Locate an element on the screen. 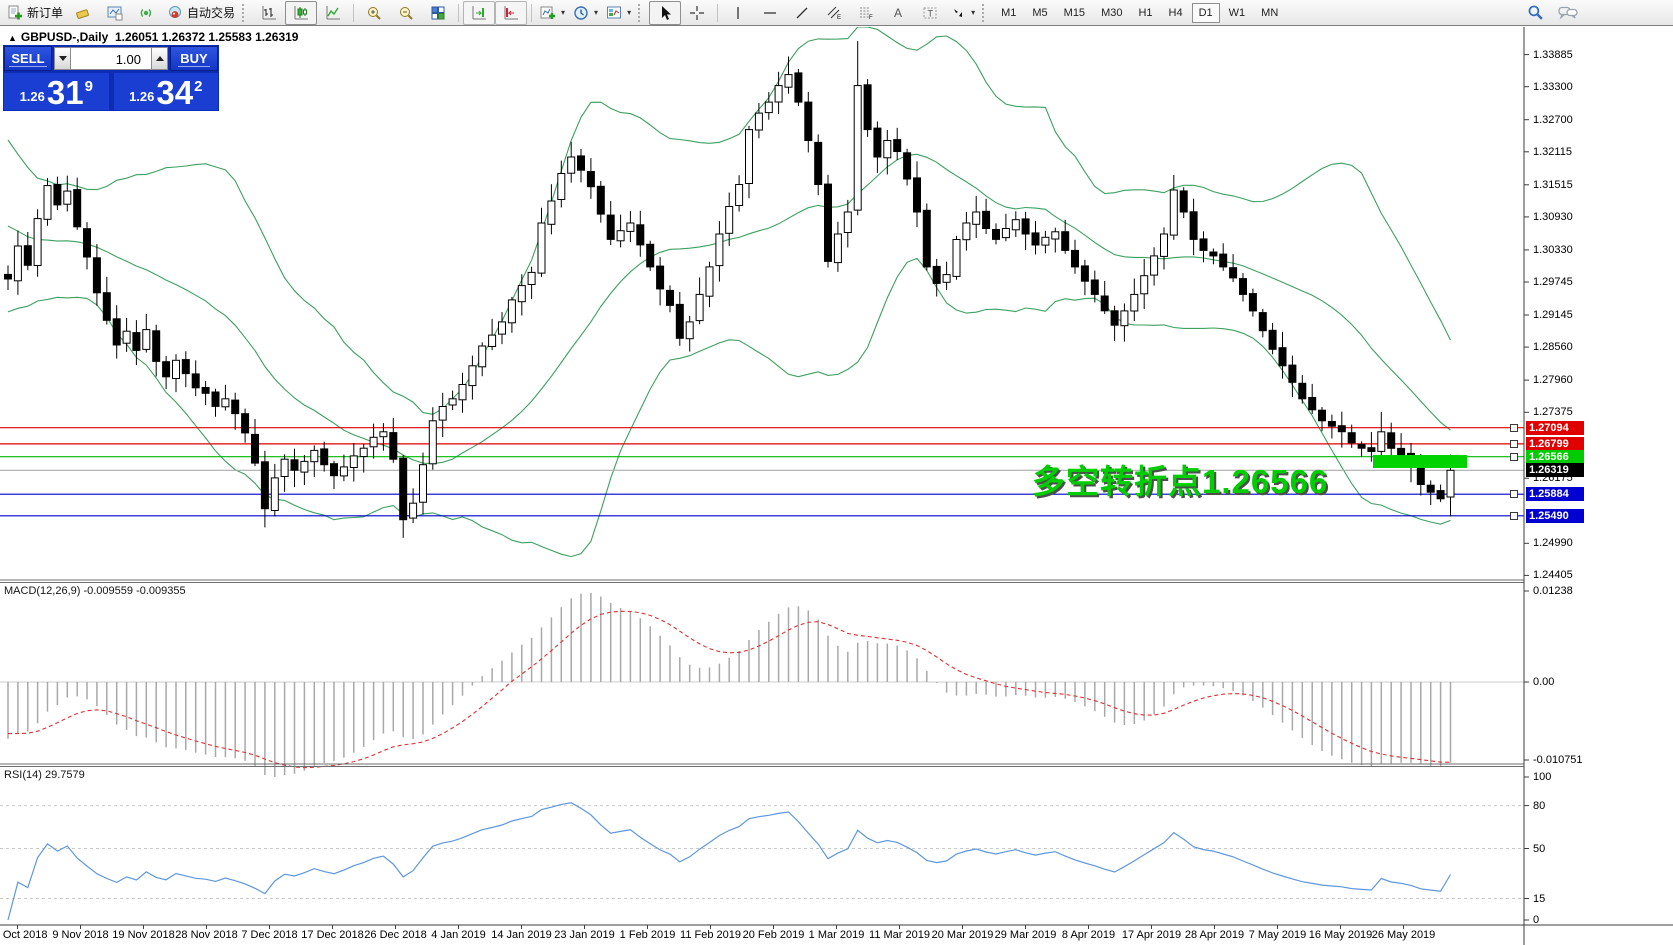 The image size is (1673, 945). chat-icon is located at coordinates (1568, 12).